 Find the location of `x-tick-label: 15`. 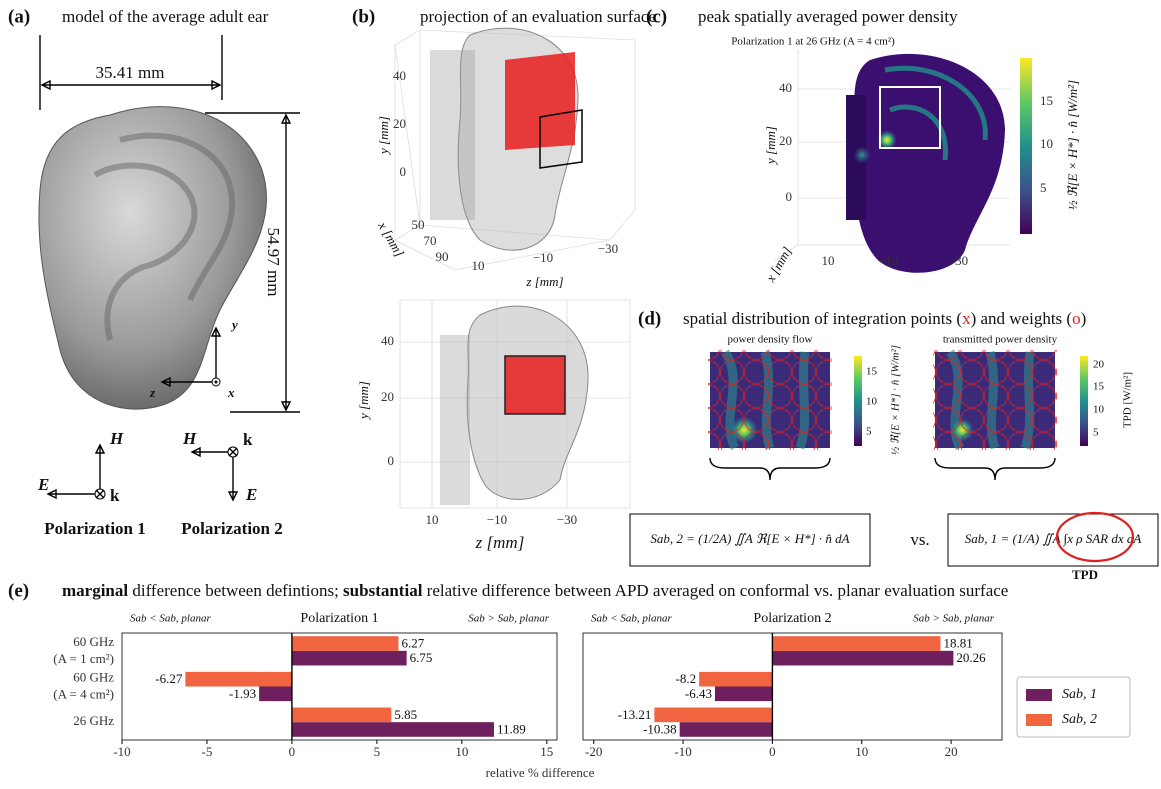

x-tick-label: 15 is located at coordinates (546, 751).